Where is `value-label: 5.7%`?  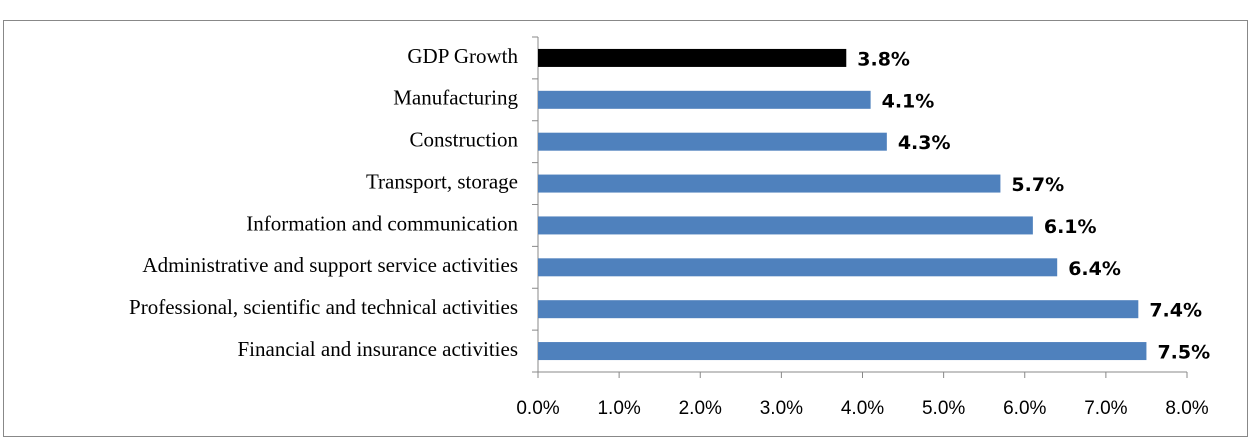
value-label: 5.7% is located at coordinates (1037, 185).